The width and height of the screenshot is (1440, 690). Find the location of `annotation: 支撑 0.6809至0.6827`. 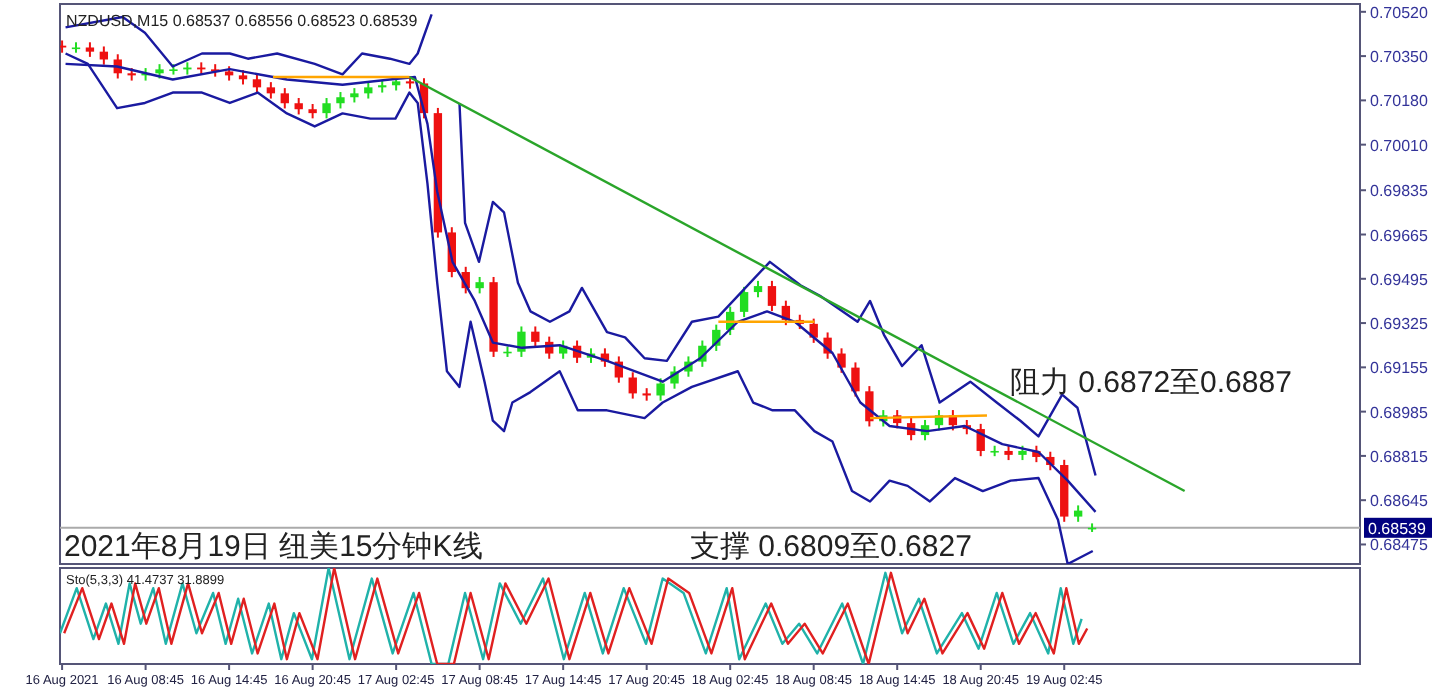

annotation: 支撑 0.6809至0.6827 is located at coordinates (831, 547).